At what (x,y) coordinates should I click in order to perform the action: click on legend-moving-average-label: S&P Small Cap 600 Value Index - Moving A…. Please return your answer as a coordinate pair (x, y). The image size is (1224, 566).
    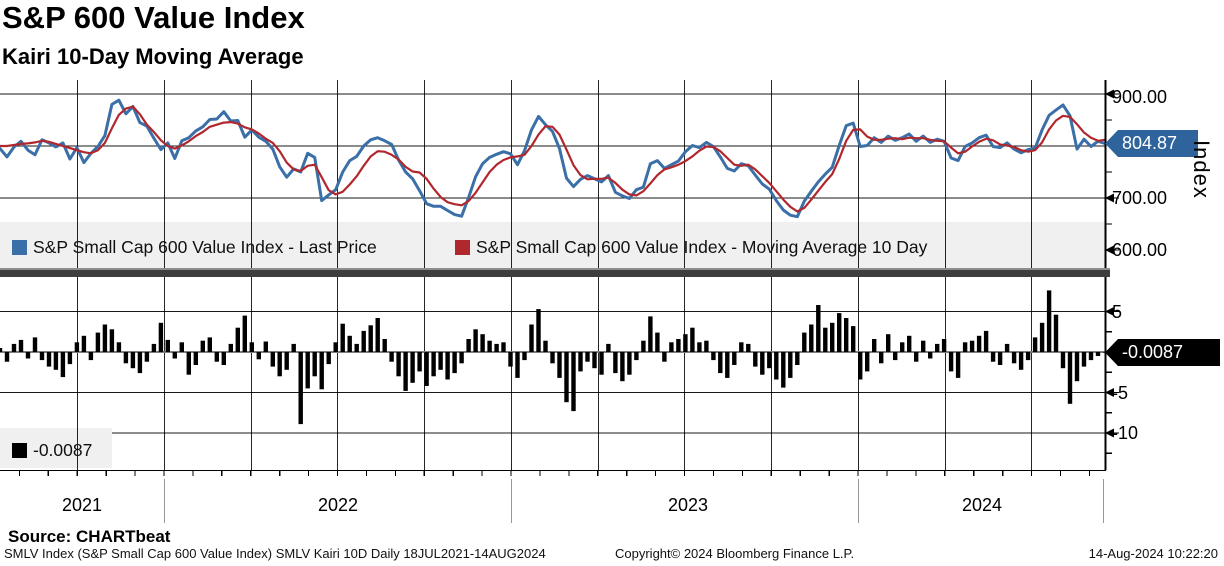
    Looking at the image, I should click on (702, 247).